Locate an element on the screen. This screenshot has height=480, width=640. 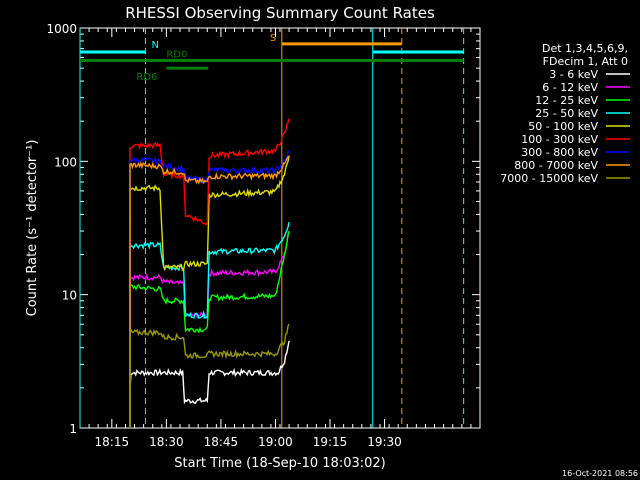
legend-title: Det 1,3,4,5,6,9, is located at coordinates (585, 48).